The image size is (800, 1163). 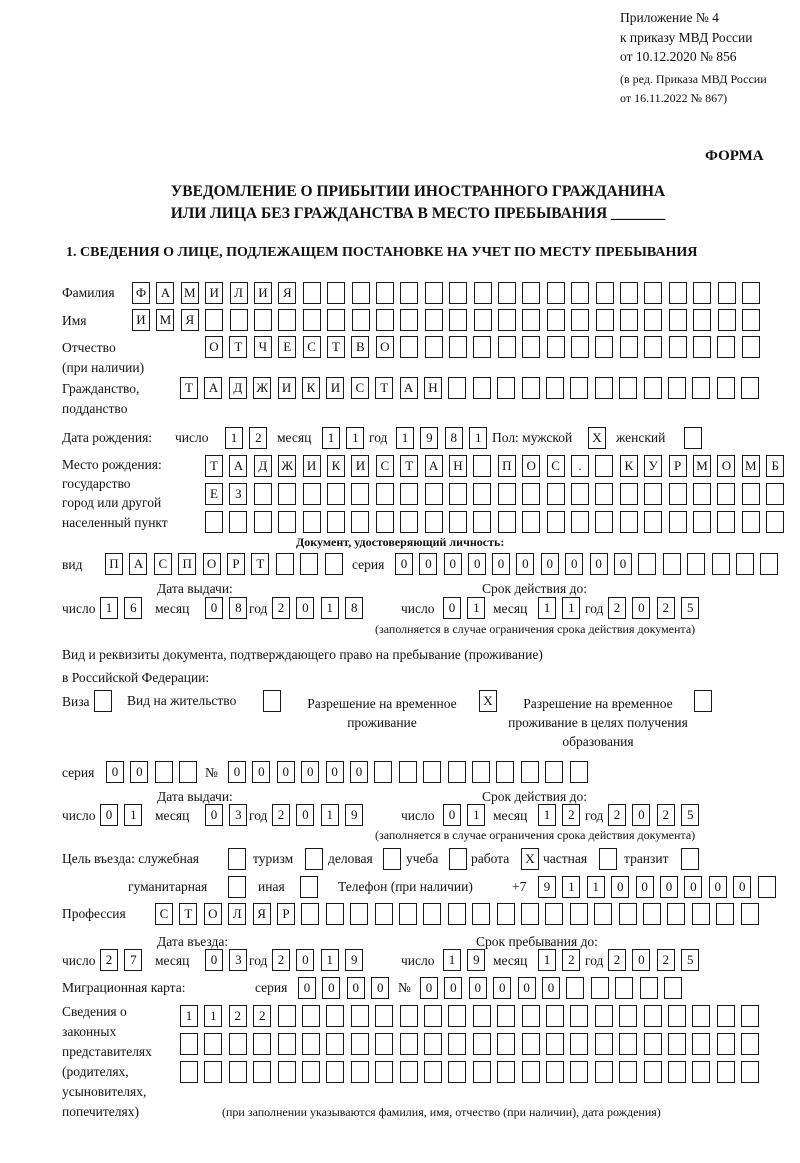 I want to click on char-cell: Ж, so click(x=287, y=466).